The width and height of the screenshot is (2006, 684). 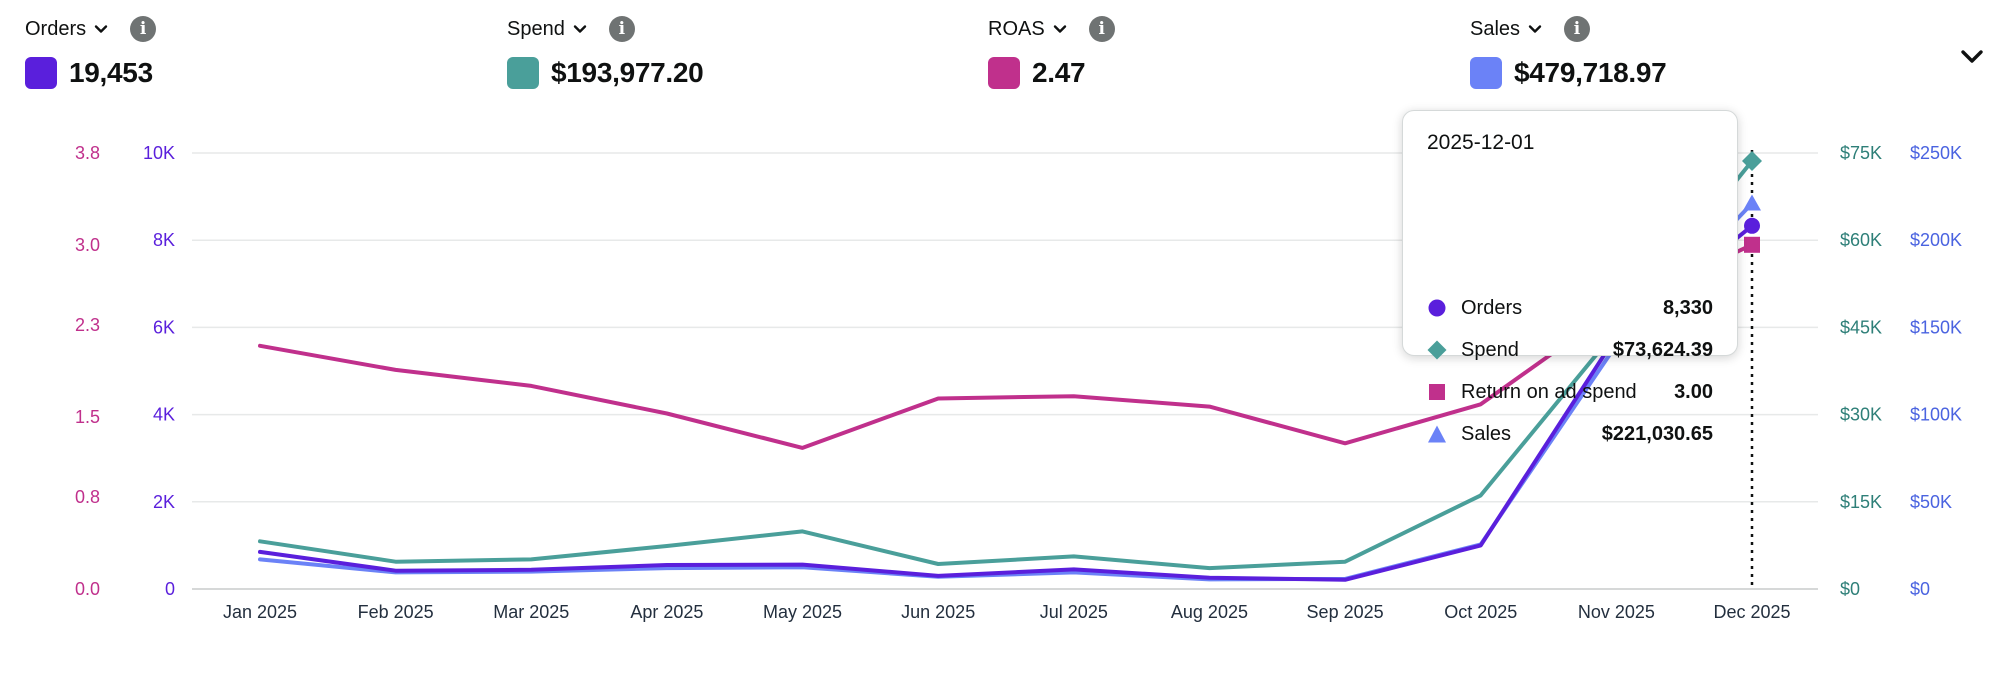 I want to click on tooltip-row-sales: Sales $221,030.65, so click(x=1570, y=434).